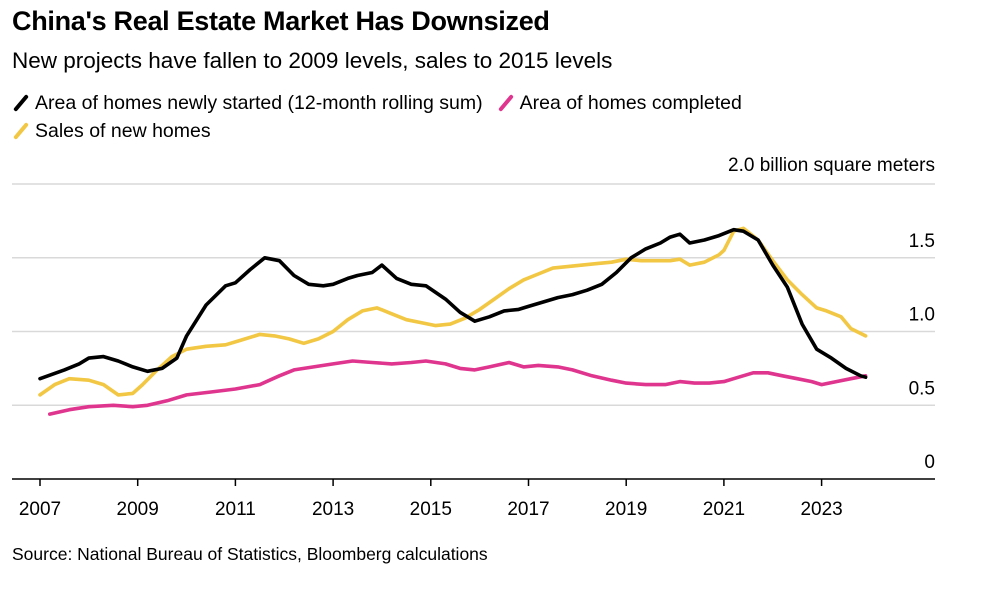 The height and width of the screenshot is (597, 981). What do you see at coordinates (724, 509) in the screenshot?
I see `x-tick-label-7: 2021` at bounding box center [724, 509].